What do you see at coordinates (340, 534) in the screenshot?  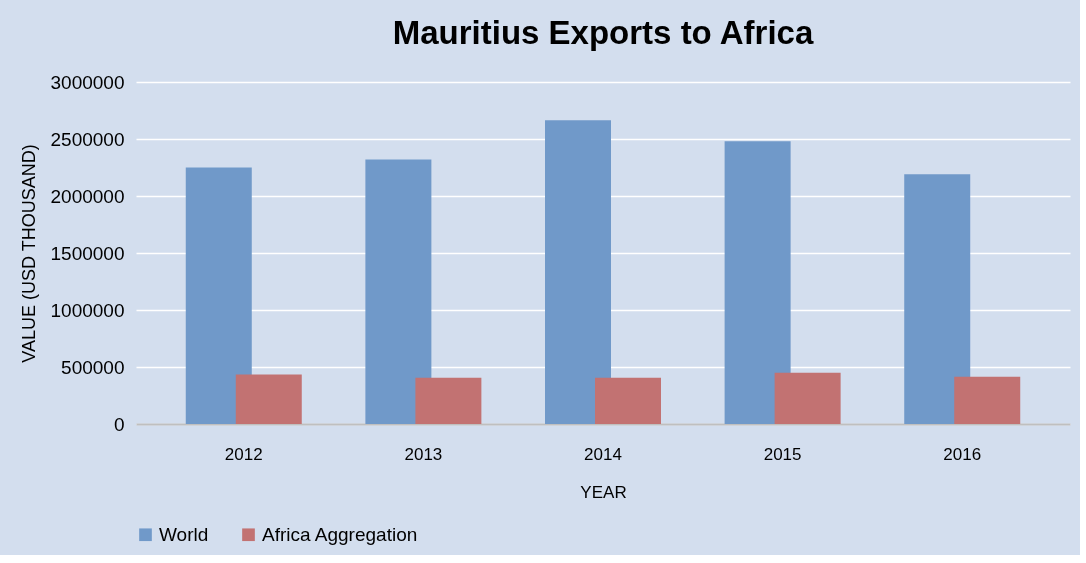 I see `legend-label: Africa Aggregation` at bounding box center [340, 534].